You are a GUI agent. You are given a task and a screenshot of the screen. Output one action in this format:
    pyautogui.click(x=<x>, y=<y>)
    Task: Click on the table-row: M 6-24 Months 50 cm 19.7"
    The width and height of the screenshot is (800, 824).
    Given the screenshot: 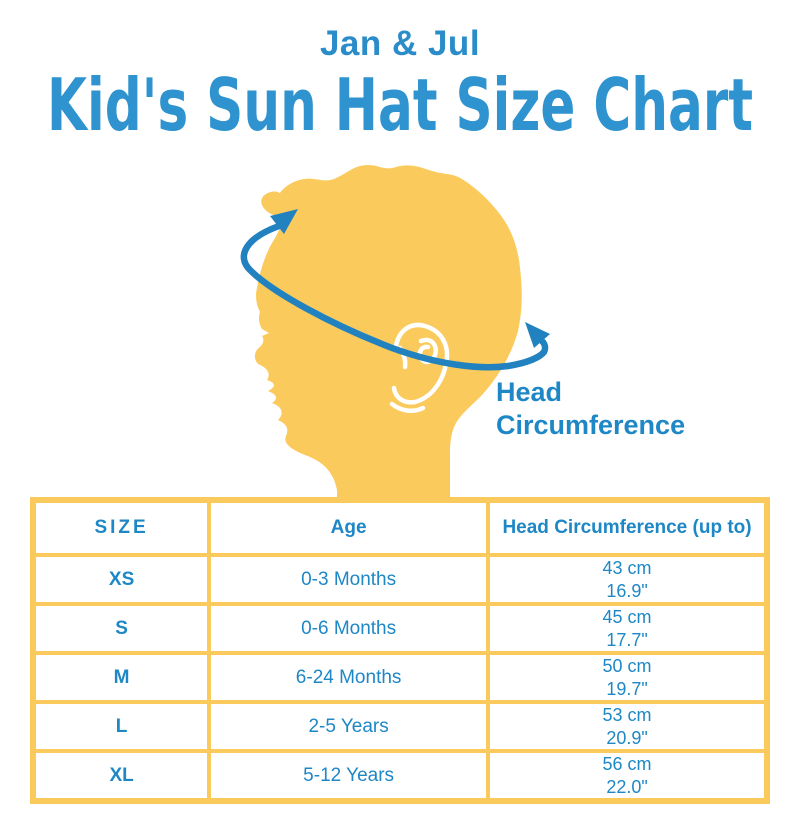 What is the action you would take?
    pyautogui.click(x=399, y=677)
    